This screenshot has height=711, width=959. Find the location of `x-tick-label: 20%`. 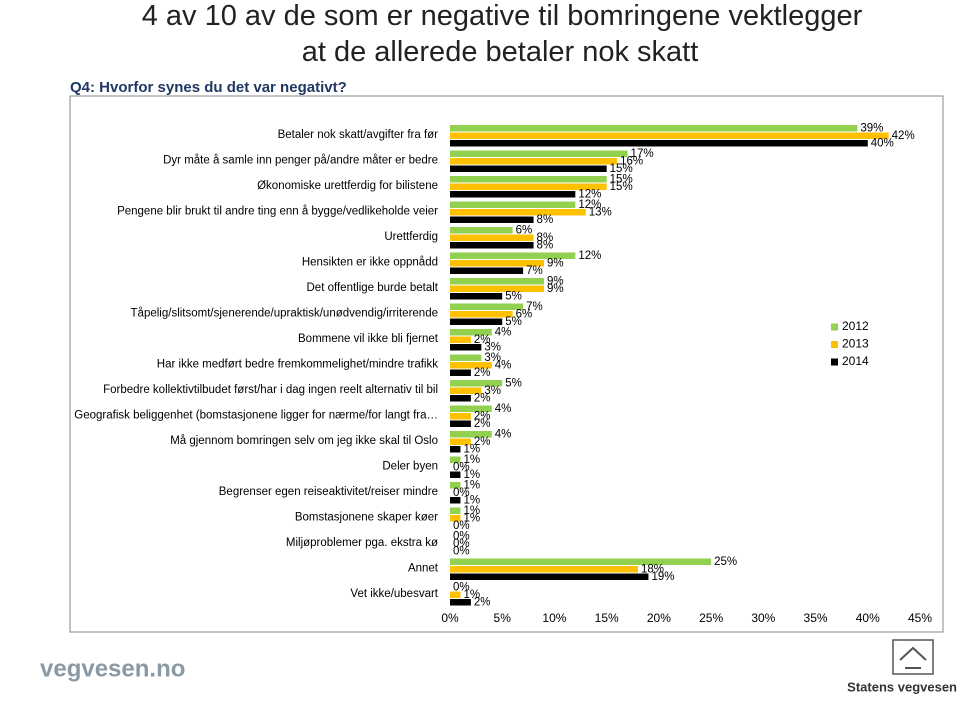

x-tick-label: 20% is located at coordinates (659, 618).